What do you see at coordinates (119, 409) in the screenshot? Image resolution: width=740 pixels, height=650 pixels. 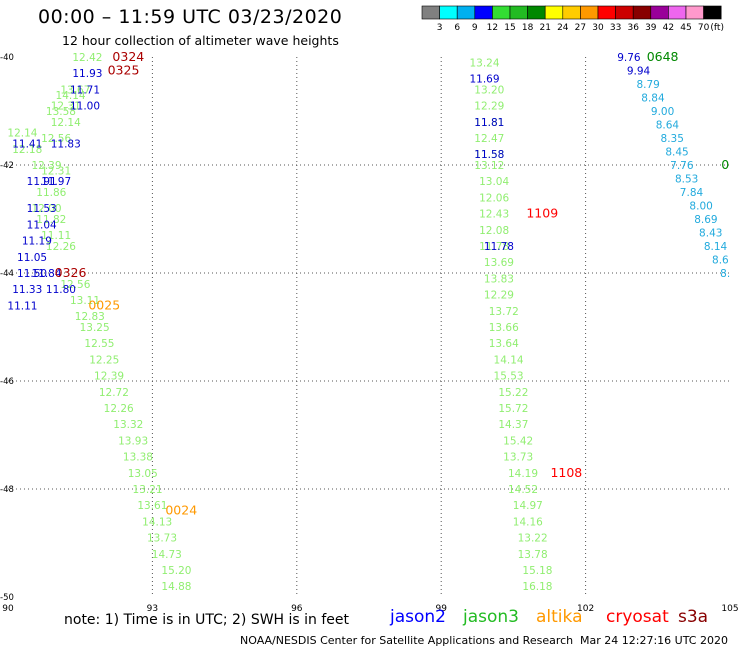 I see `wave-height-label-jason3: 12.26` at bounding box center [119, 409].